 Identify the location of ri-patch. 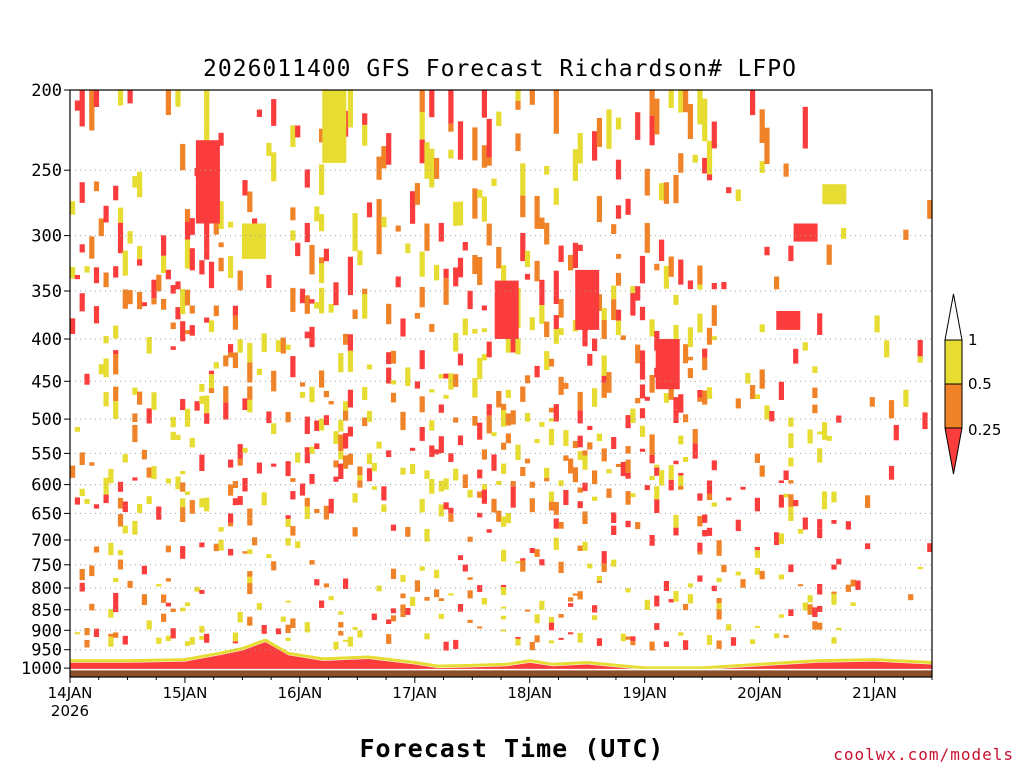
(587, 299).